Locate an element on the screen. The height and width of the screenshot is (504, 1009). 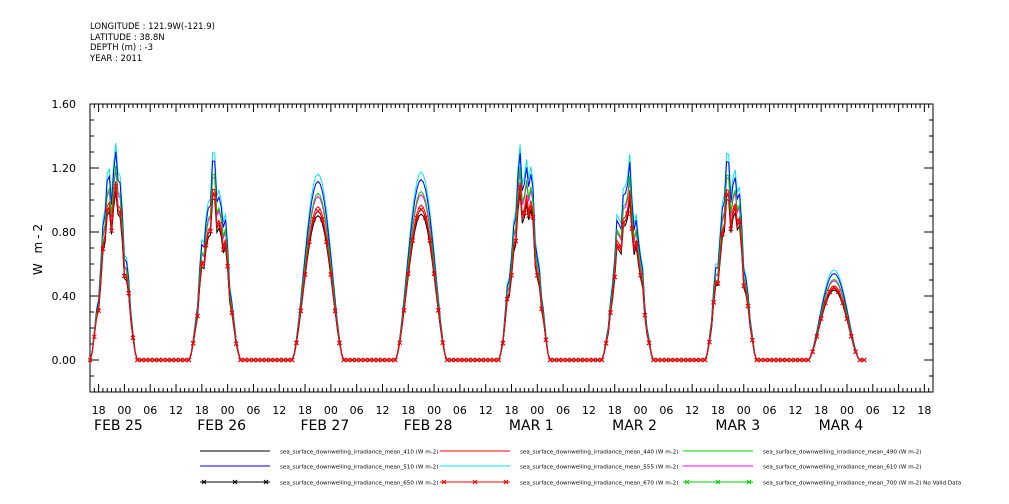
x-date-label: MAR 4 is located at coordinates (841, 426).